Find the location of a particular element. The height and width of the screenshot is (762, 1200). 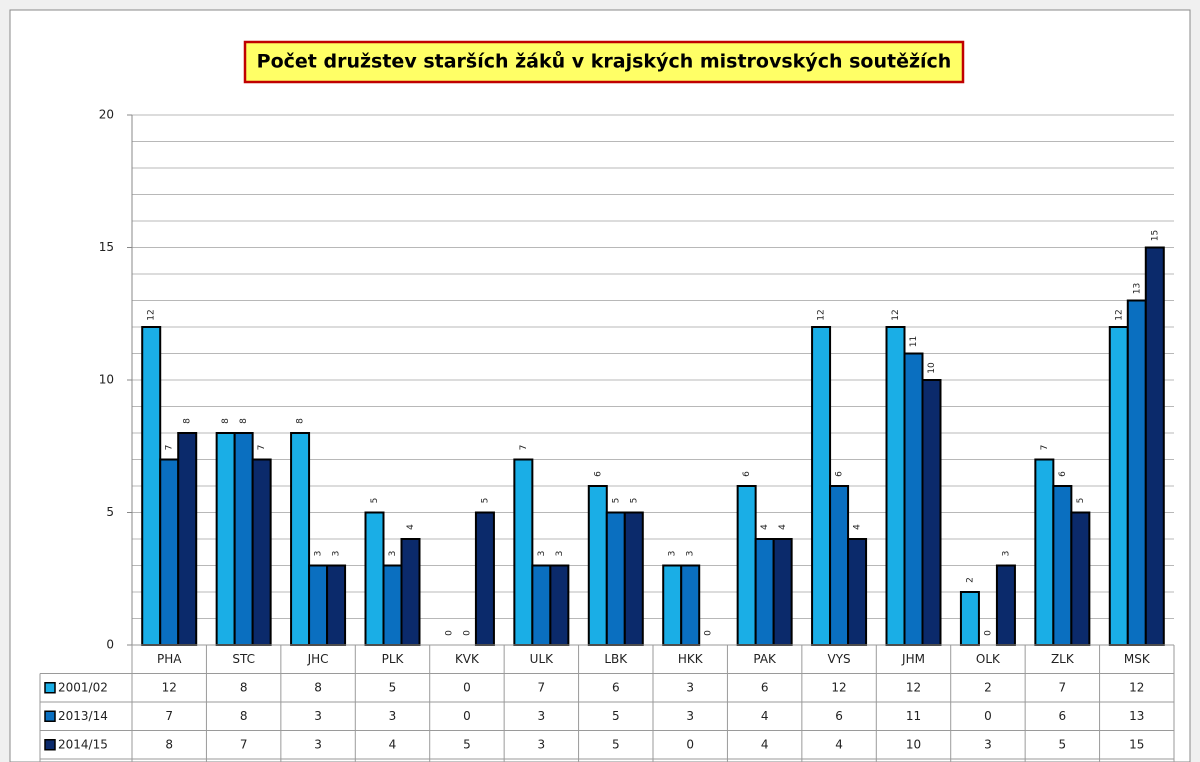

x-tick-label: OLK is located at coordinates (988, 659).